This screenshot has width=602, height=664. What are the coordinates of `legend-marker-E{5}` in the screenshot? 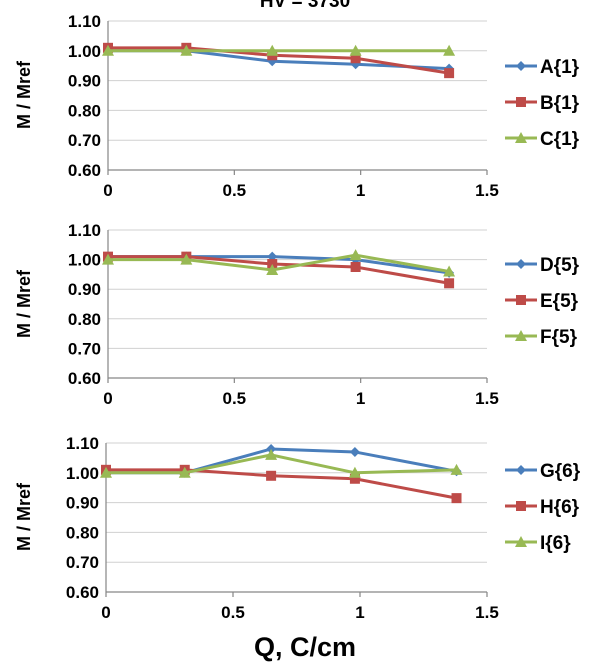 It's located at (521, 300).